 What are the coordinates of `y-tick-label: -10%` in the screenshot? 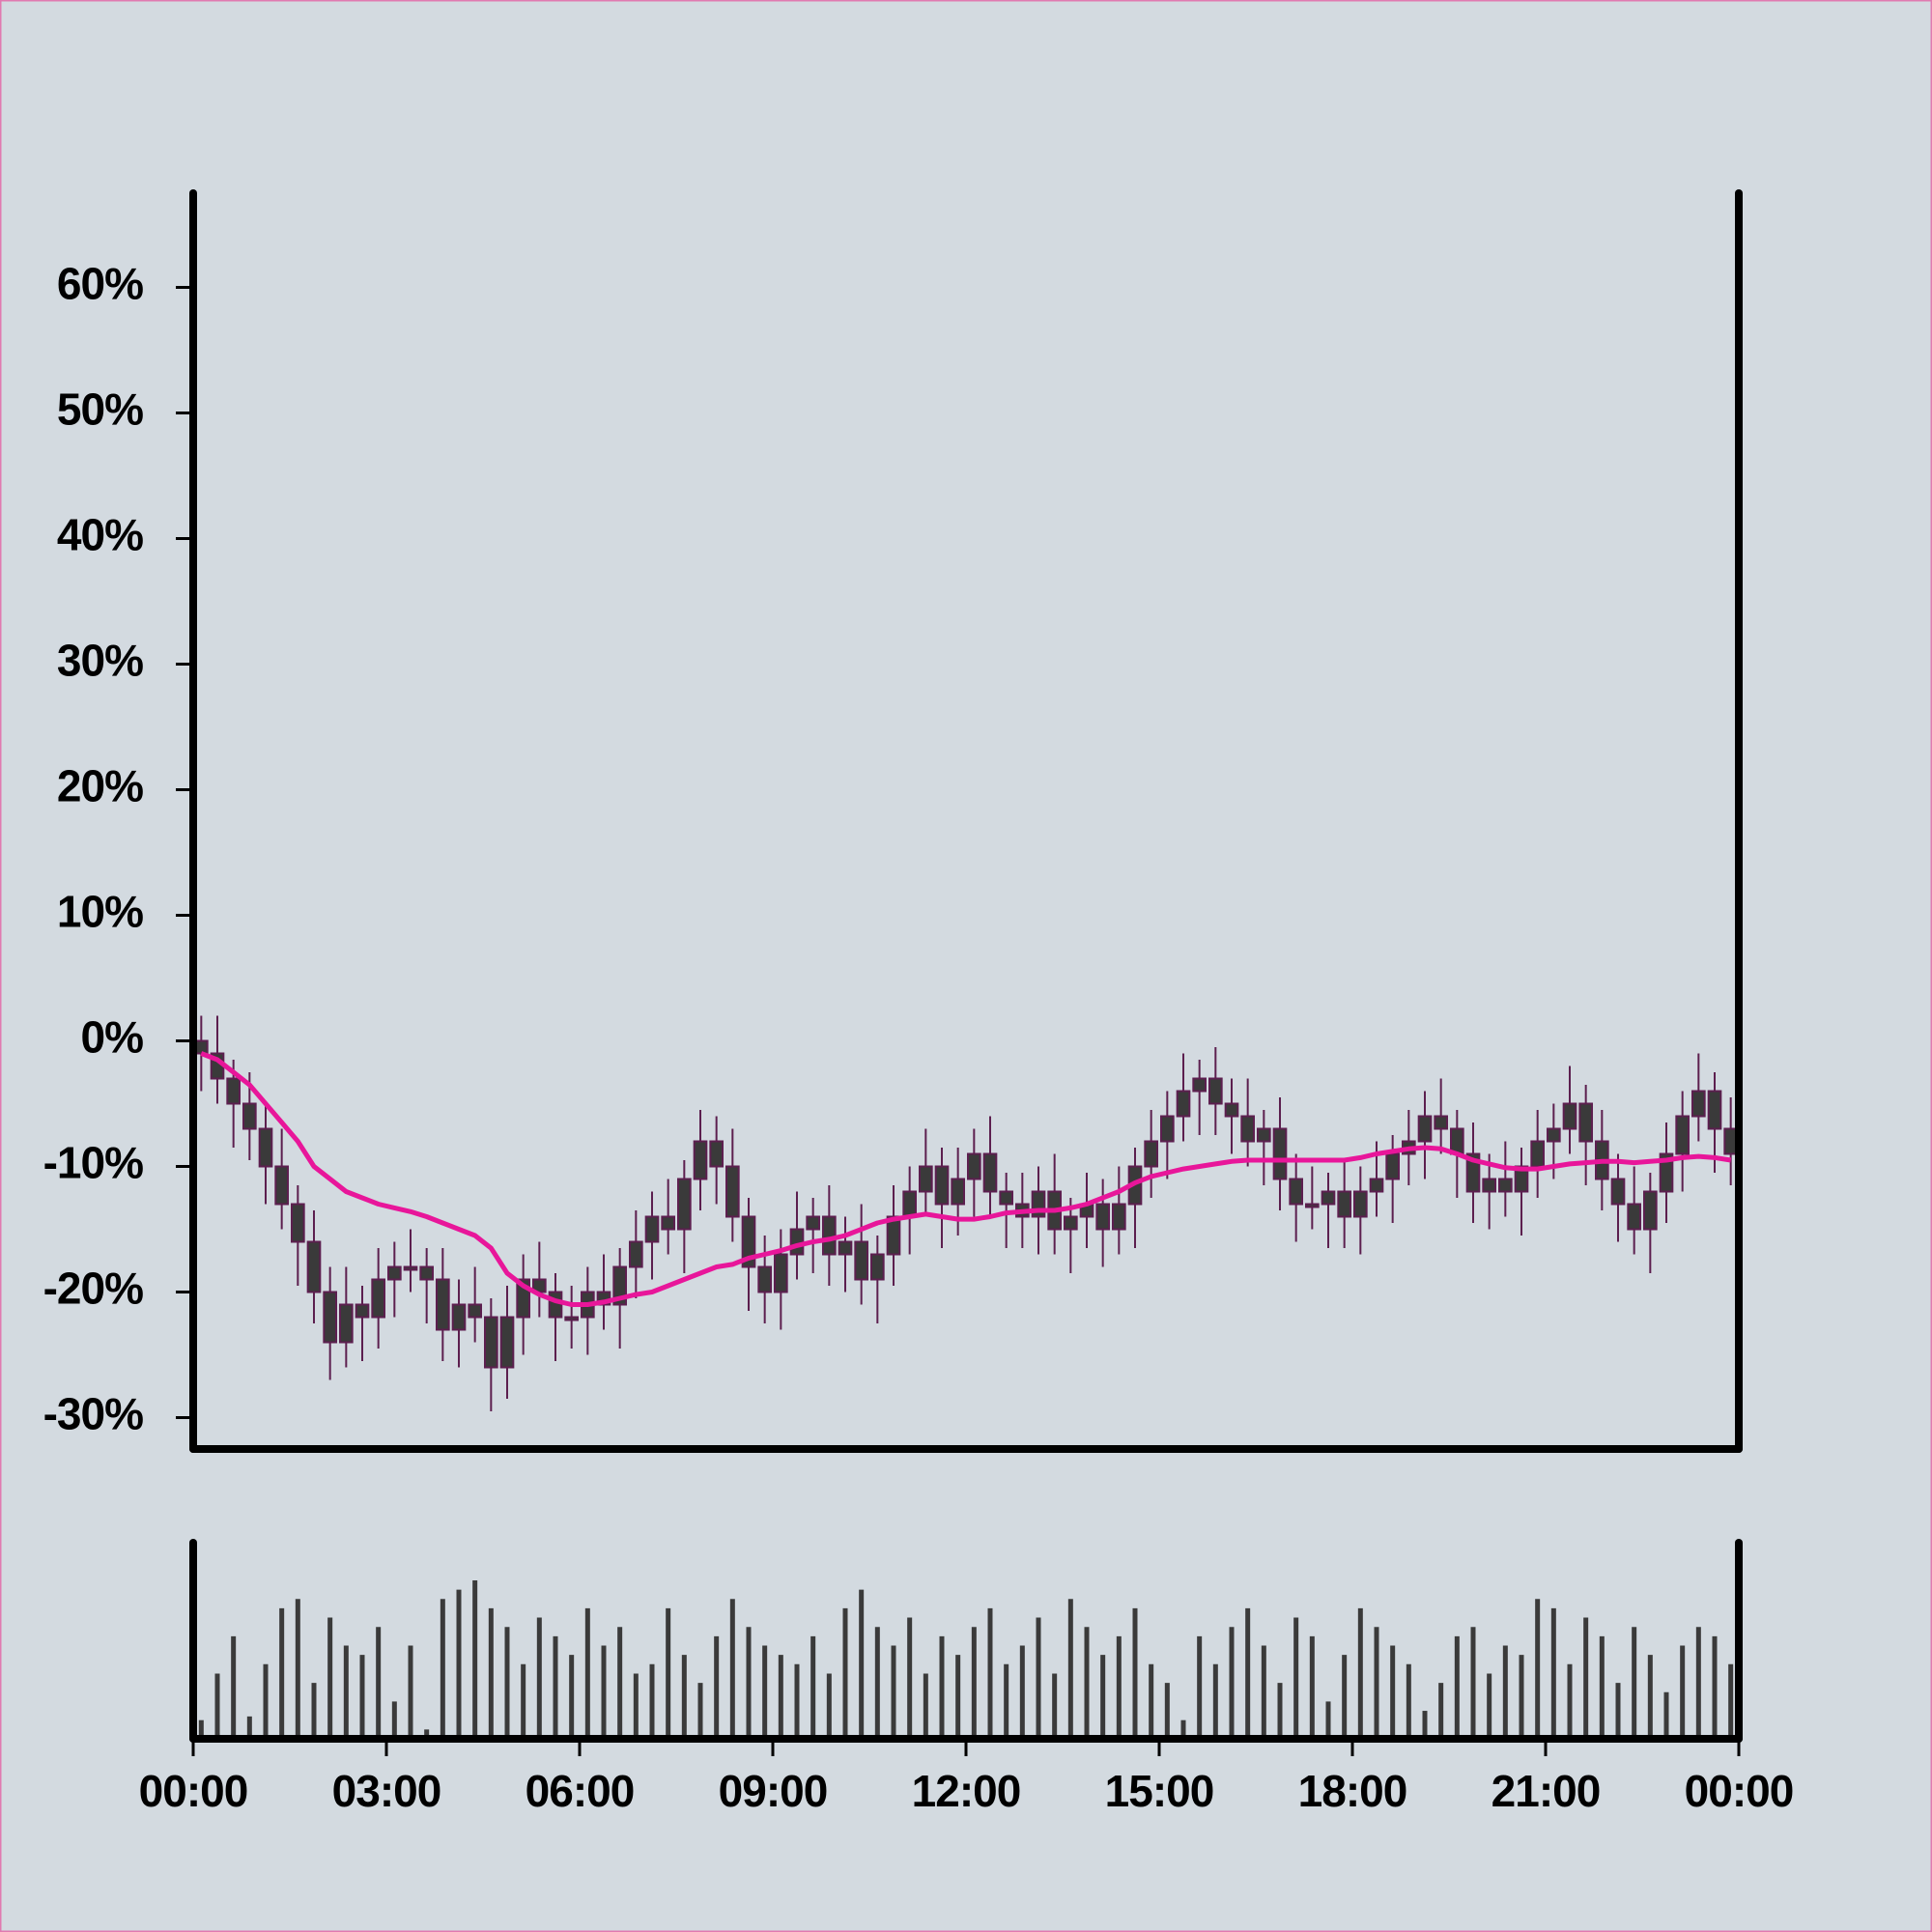 It's located at (93, 1163).